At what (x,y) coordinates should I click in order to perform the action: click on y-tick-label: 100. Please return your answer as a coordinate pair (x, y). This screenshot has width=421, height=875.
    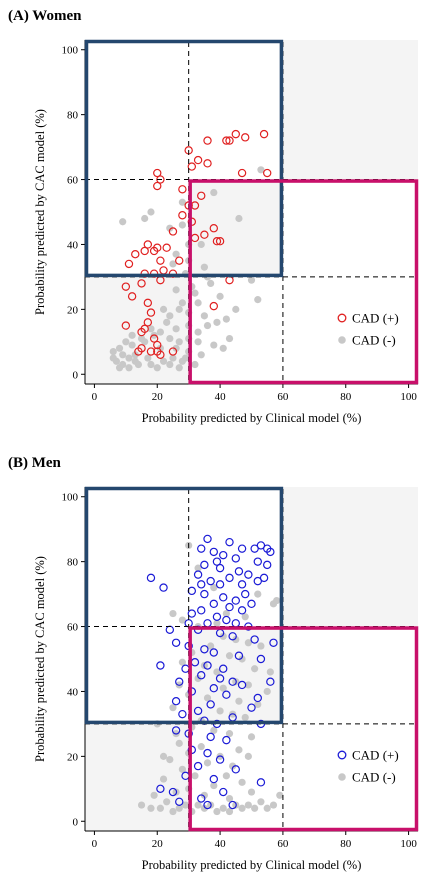
    Looking at the image, I should click on (70, 51).